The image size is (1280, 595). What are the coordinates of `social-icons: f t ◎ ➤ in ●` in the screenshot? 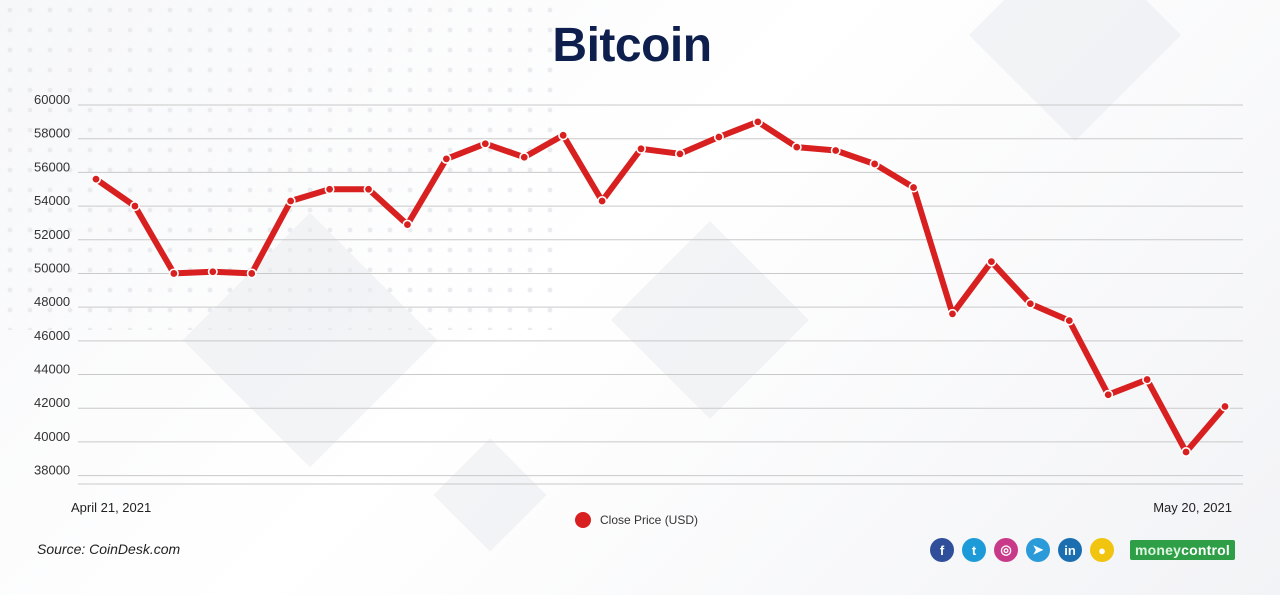 It's located at (1022, 550).